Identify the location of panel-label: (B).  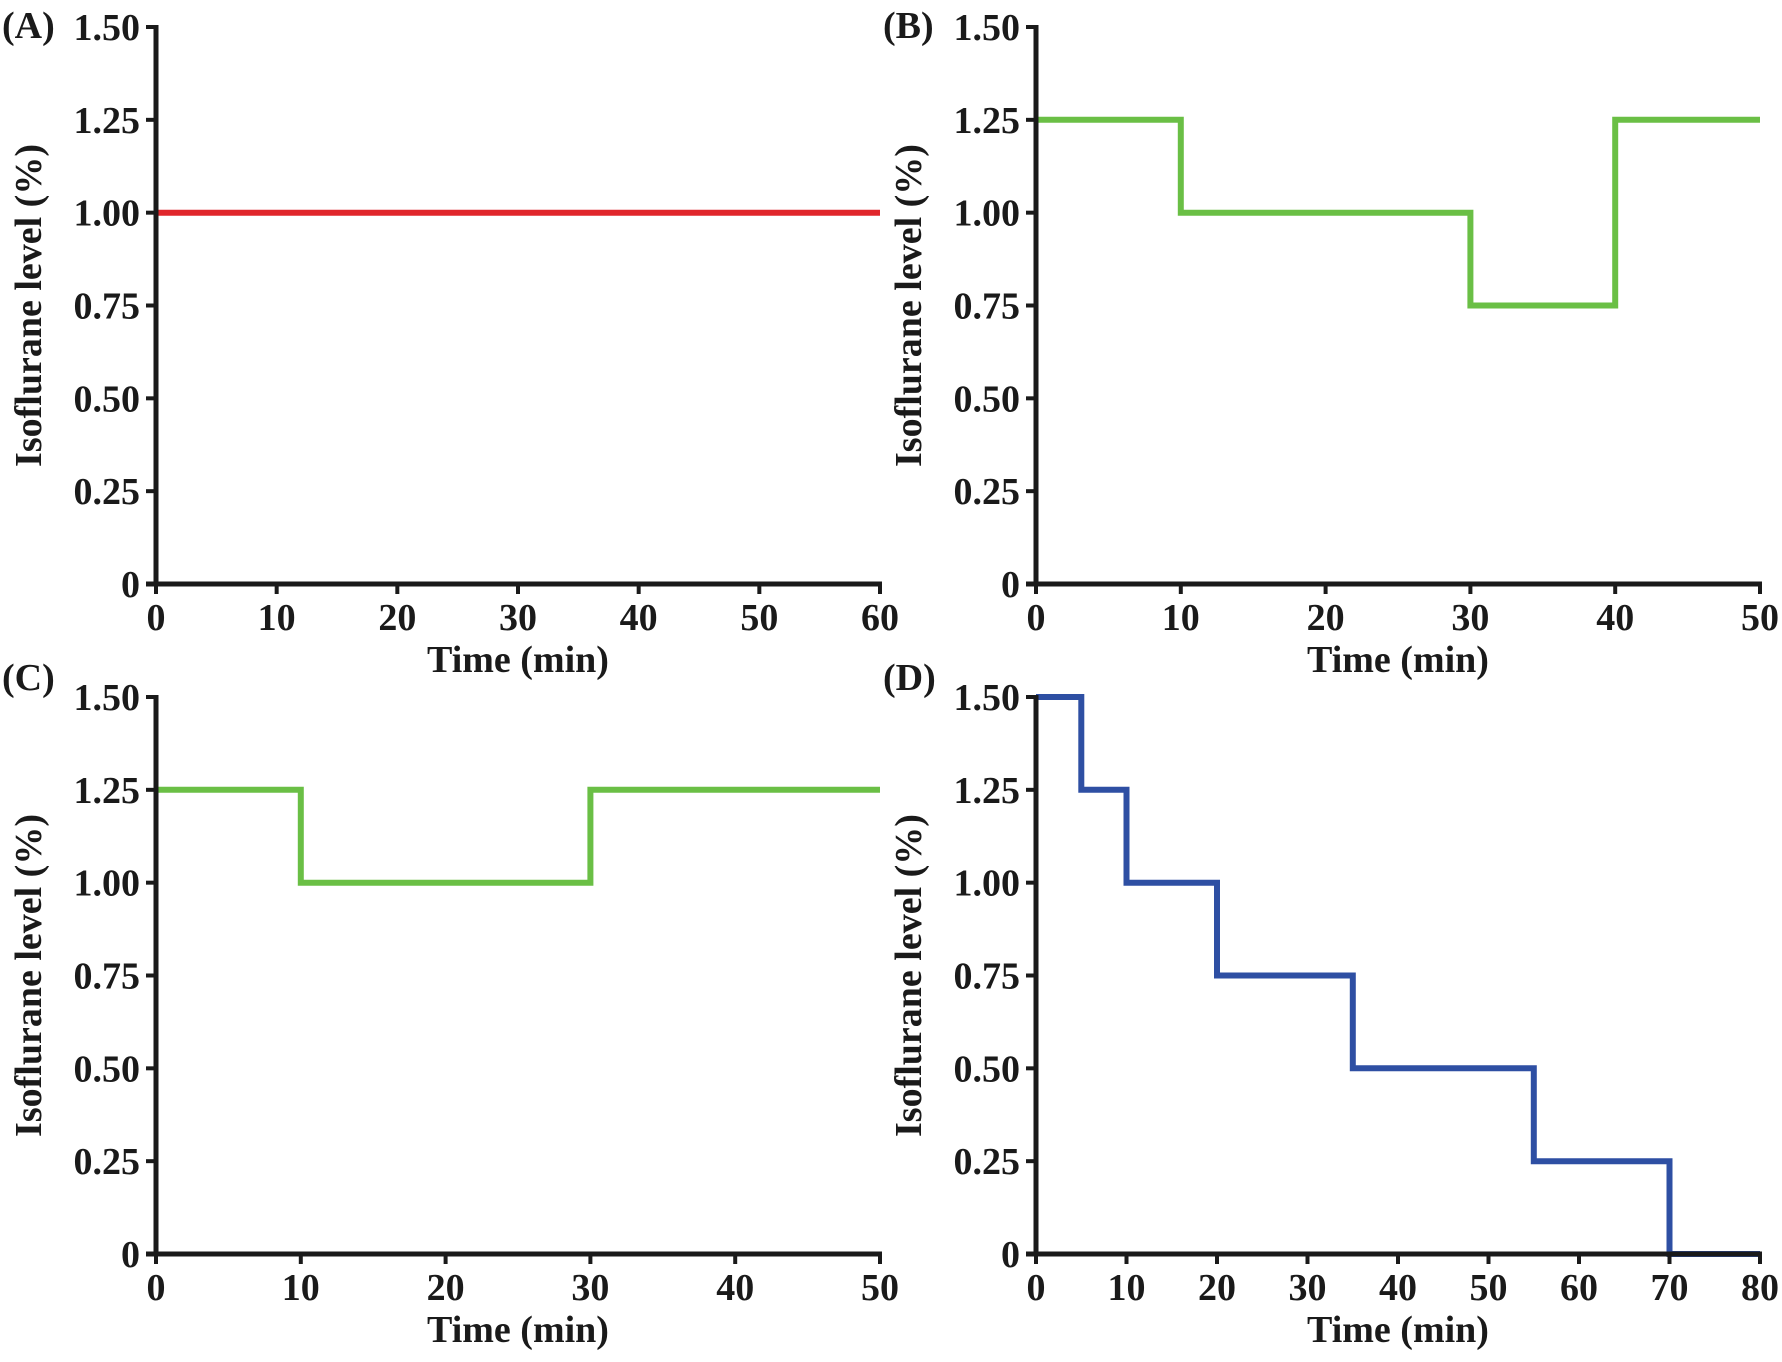
(908, 26).